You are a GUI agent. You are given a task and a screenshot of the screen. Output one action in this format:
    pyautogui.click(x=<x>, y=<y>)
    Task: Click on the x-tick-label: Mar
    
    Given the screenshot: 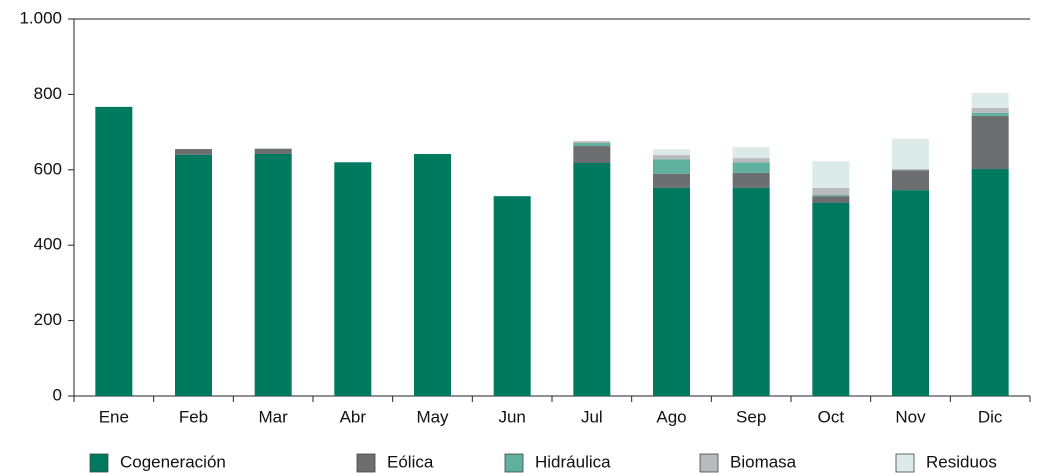 What is the action you would take?
    pyautogui.click(x=274, y=416)
    